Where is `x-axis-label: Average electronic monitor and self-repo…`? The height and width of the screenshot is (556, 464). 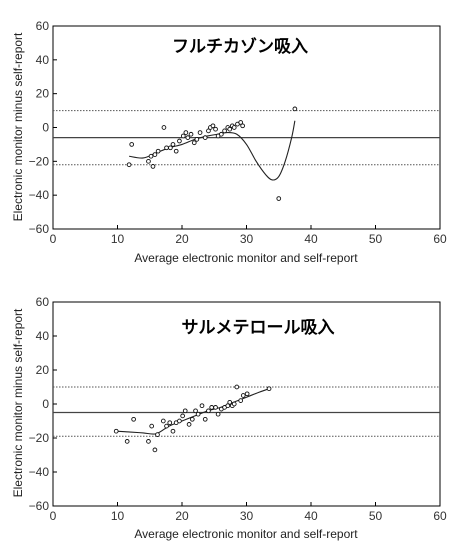
x-axis-label: Average electronic monitor and self-repo… is located at coordinates (246, 258).